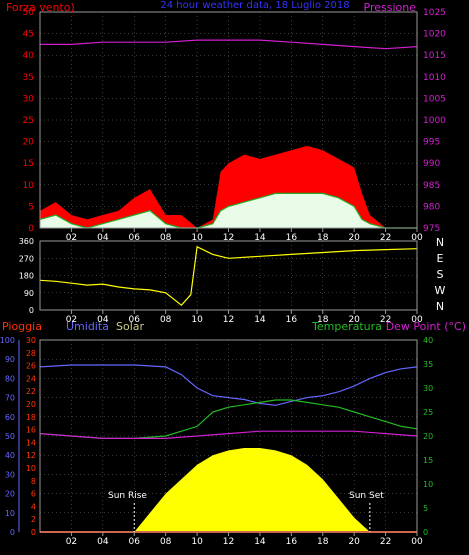 Image resolution: width=469 pixels, height=555 pixels. Describe the element at coordinates (228, 542) in the screenshot. I see `sensors-panel-x-tick-label: 12` at that location.